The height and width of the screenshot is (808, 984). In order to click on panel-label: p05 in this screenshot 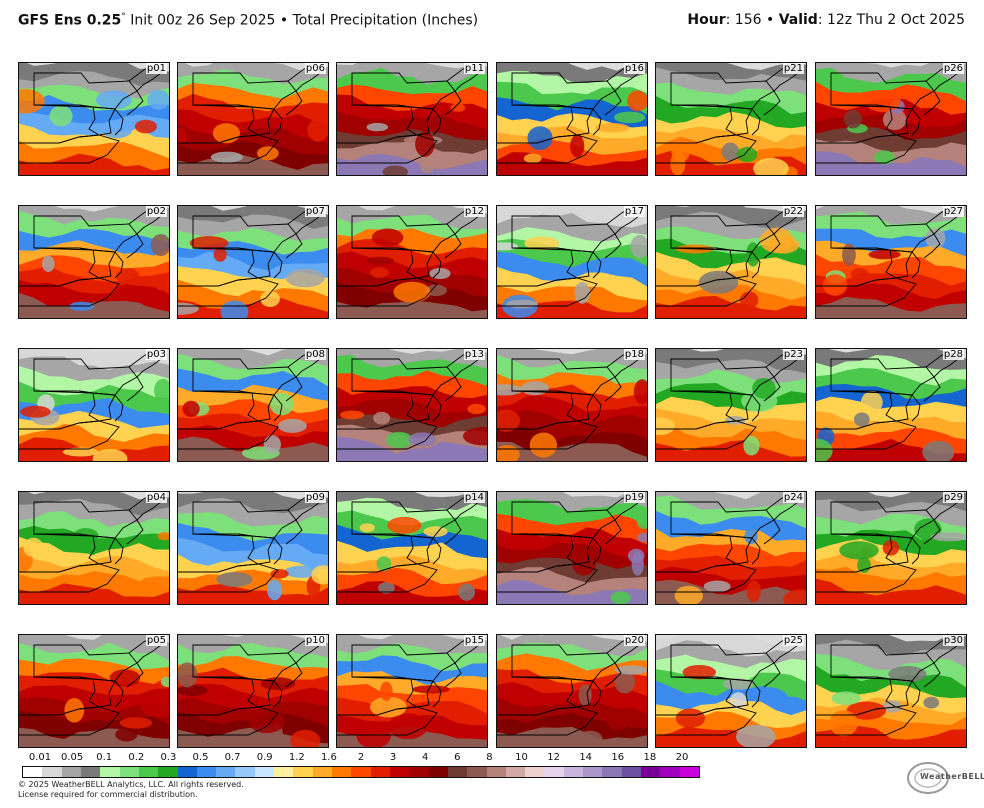, I will do `click(156, 640)`.